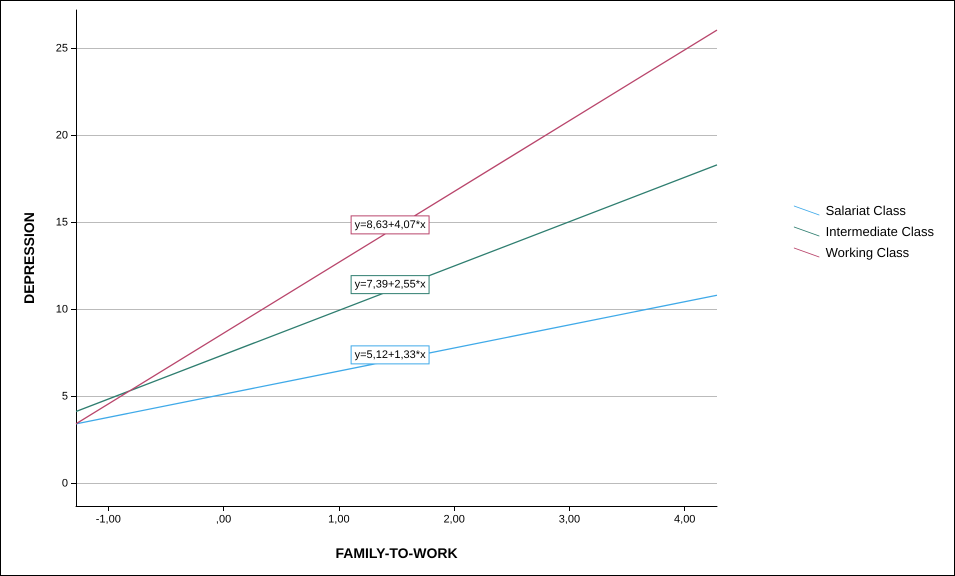 The image size is (955, 576). Describe the element at coordinates (62, 222) in the screenshot. I see `y-tick-label: 15` at that location.